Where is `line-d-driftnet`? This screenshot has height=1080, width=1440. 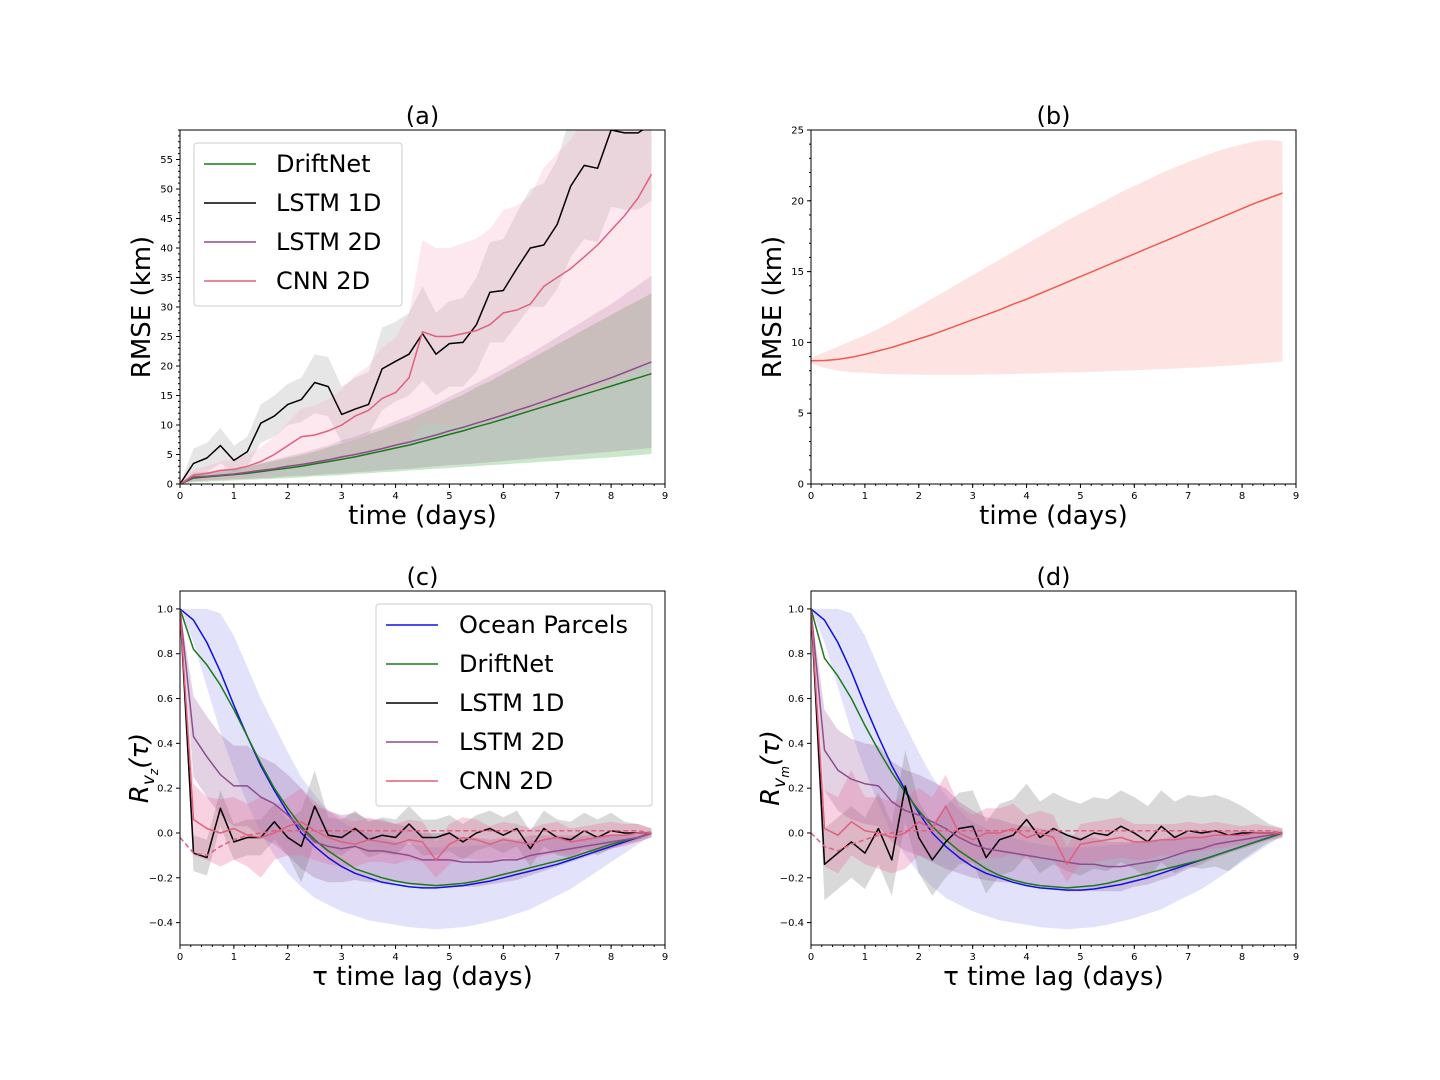 line-d-driftnet is located at coordinates (1047, 748).